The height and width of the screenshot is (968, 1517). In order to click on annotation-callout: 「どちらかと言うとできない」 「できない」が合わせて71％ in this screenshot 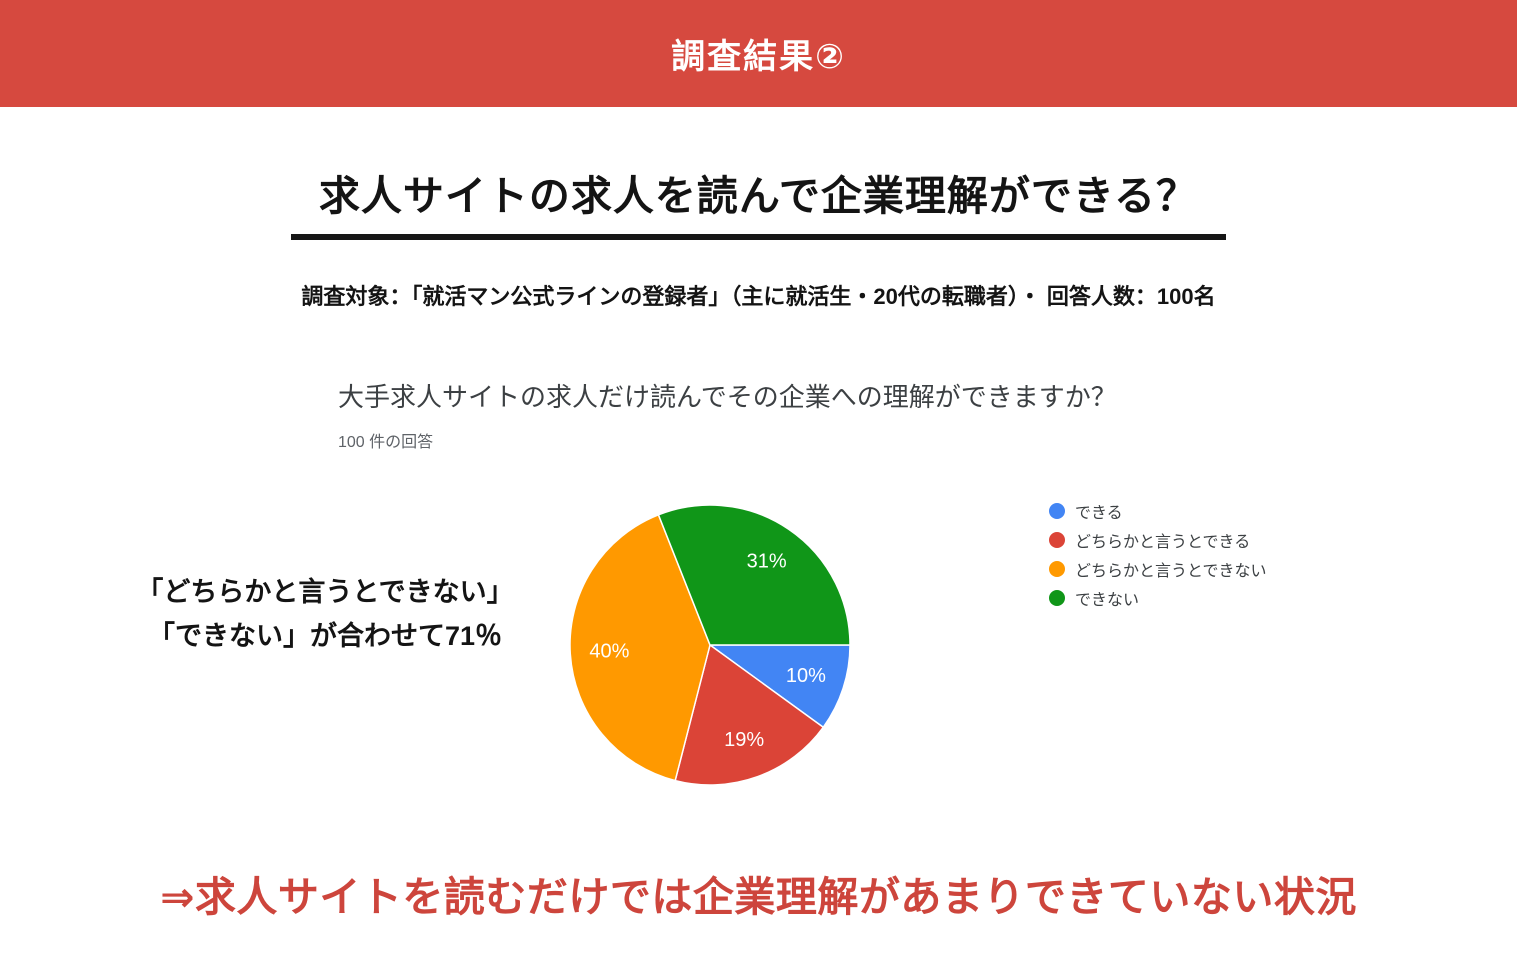, I will do `click(325, 614)`.